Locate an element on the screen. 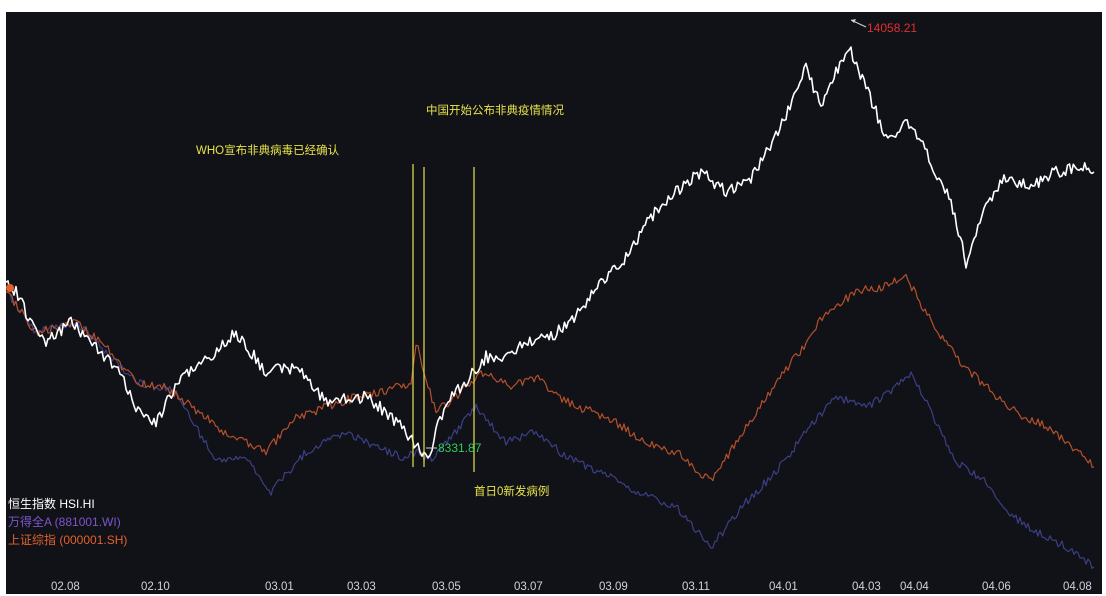  min-value-label: 8331.87 is located at coordinates (460, 448).